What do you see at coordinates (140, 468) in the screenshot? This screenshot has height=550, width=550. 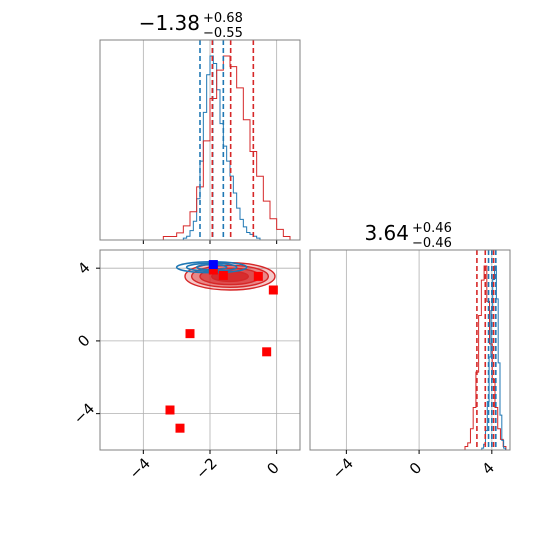 I see `x-tick-label-0: −4` at bounding box center [140, 468].